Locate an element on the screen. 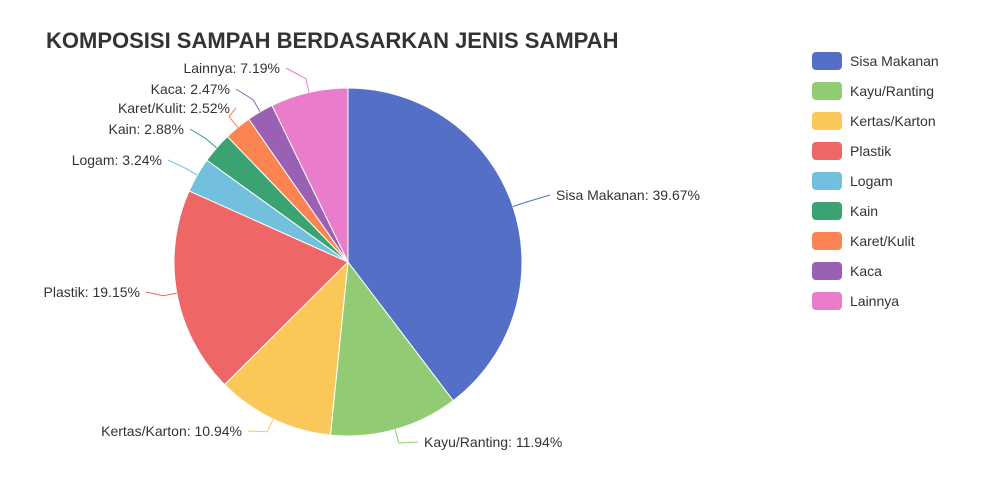 This screenshot has width=990, height=480. legend-label-karet-kulit: Karet/Kulit is located at coordinates (882, 241).